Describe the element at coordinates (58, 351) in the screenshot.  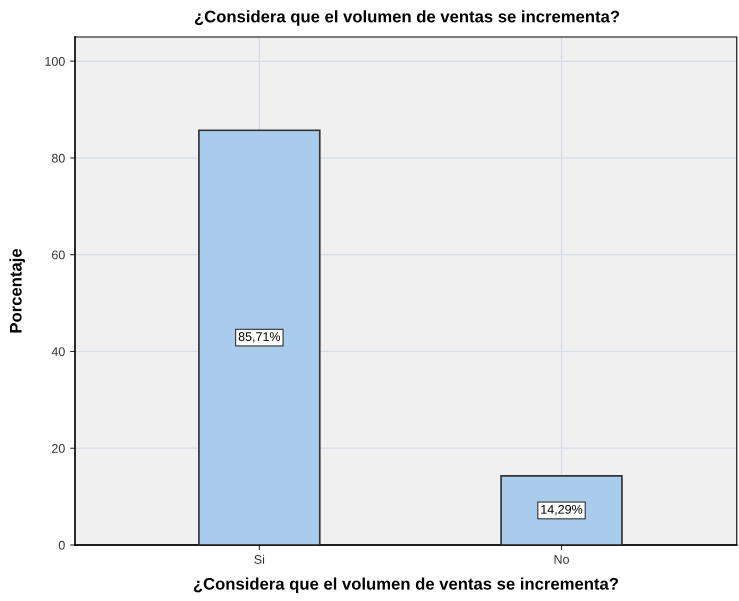
I see `y-tick-label: 40` at that location.